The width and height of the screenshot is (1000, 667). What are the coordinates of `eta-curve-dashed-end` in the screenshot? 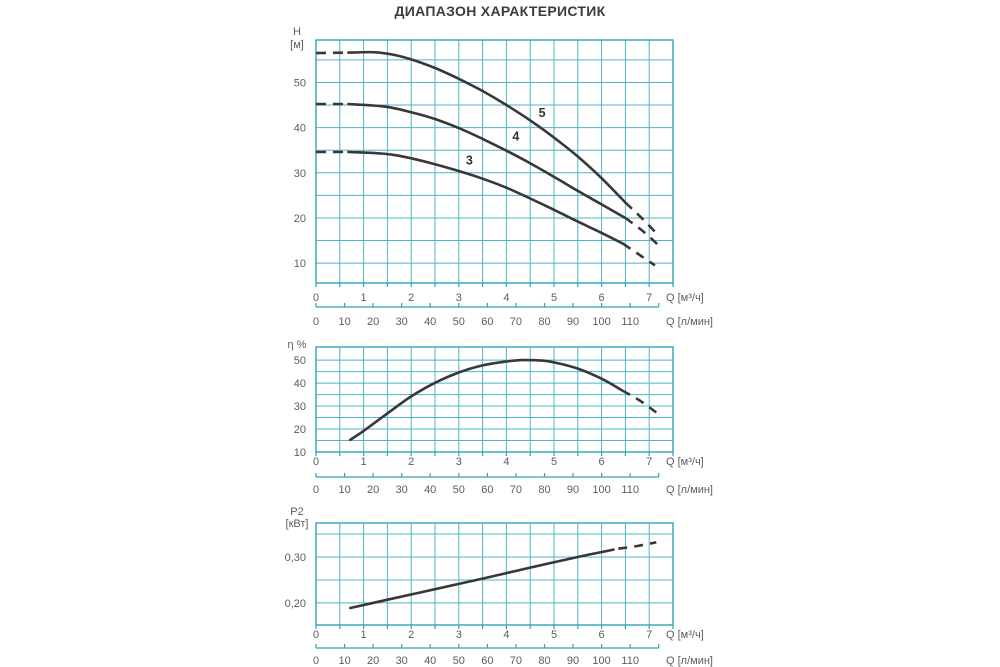 It's located at (639, 401).